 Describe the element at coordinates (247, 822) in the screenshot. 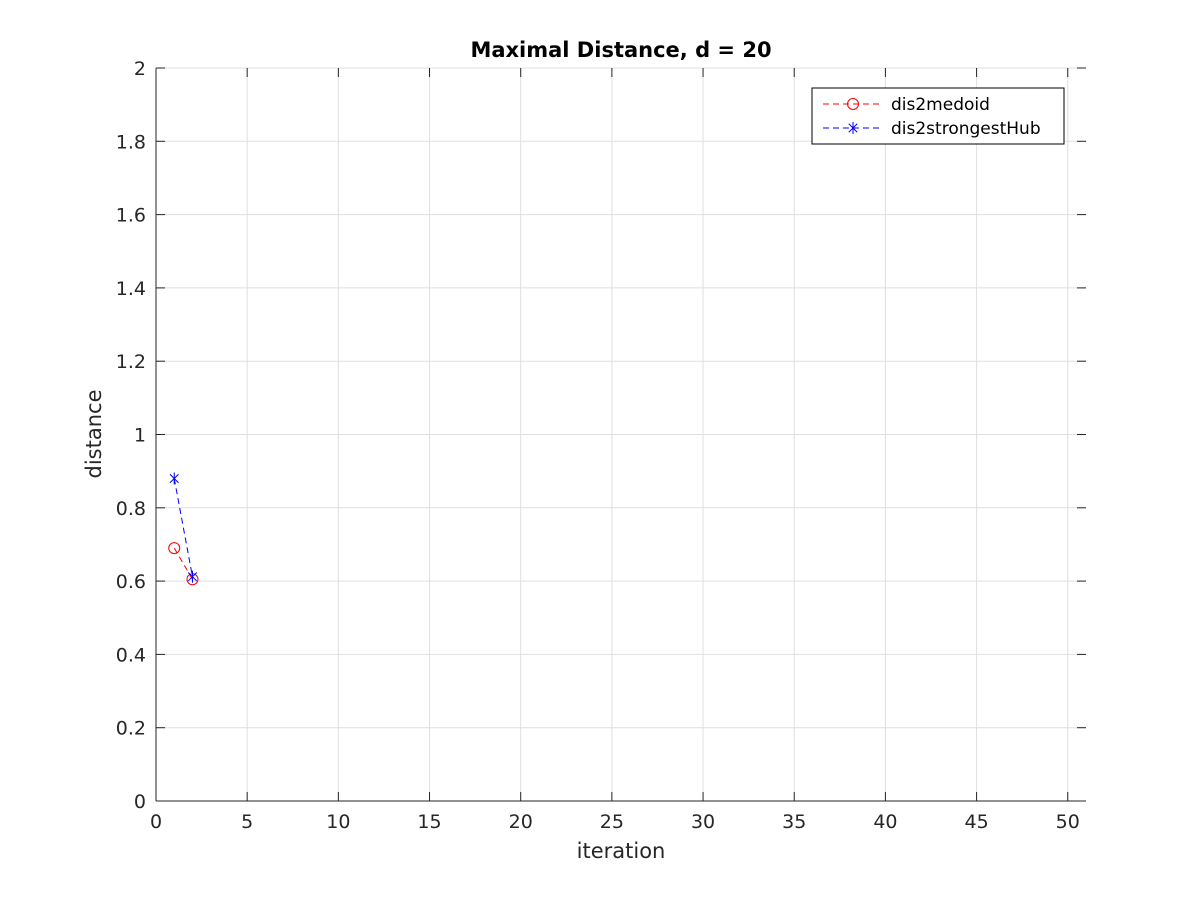

I see `x-tick-label: 5` at that location.